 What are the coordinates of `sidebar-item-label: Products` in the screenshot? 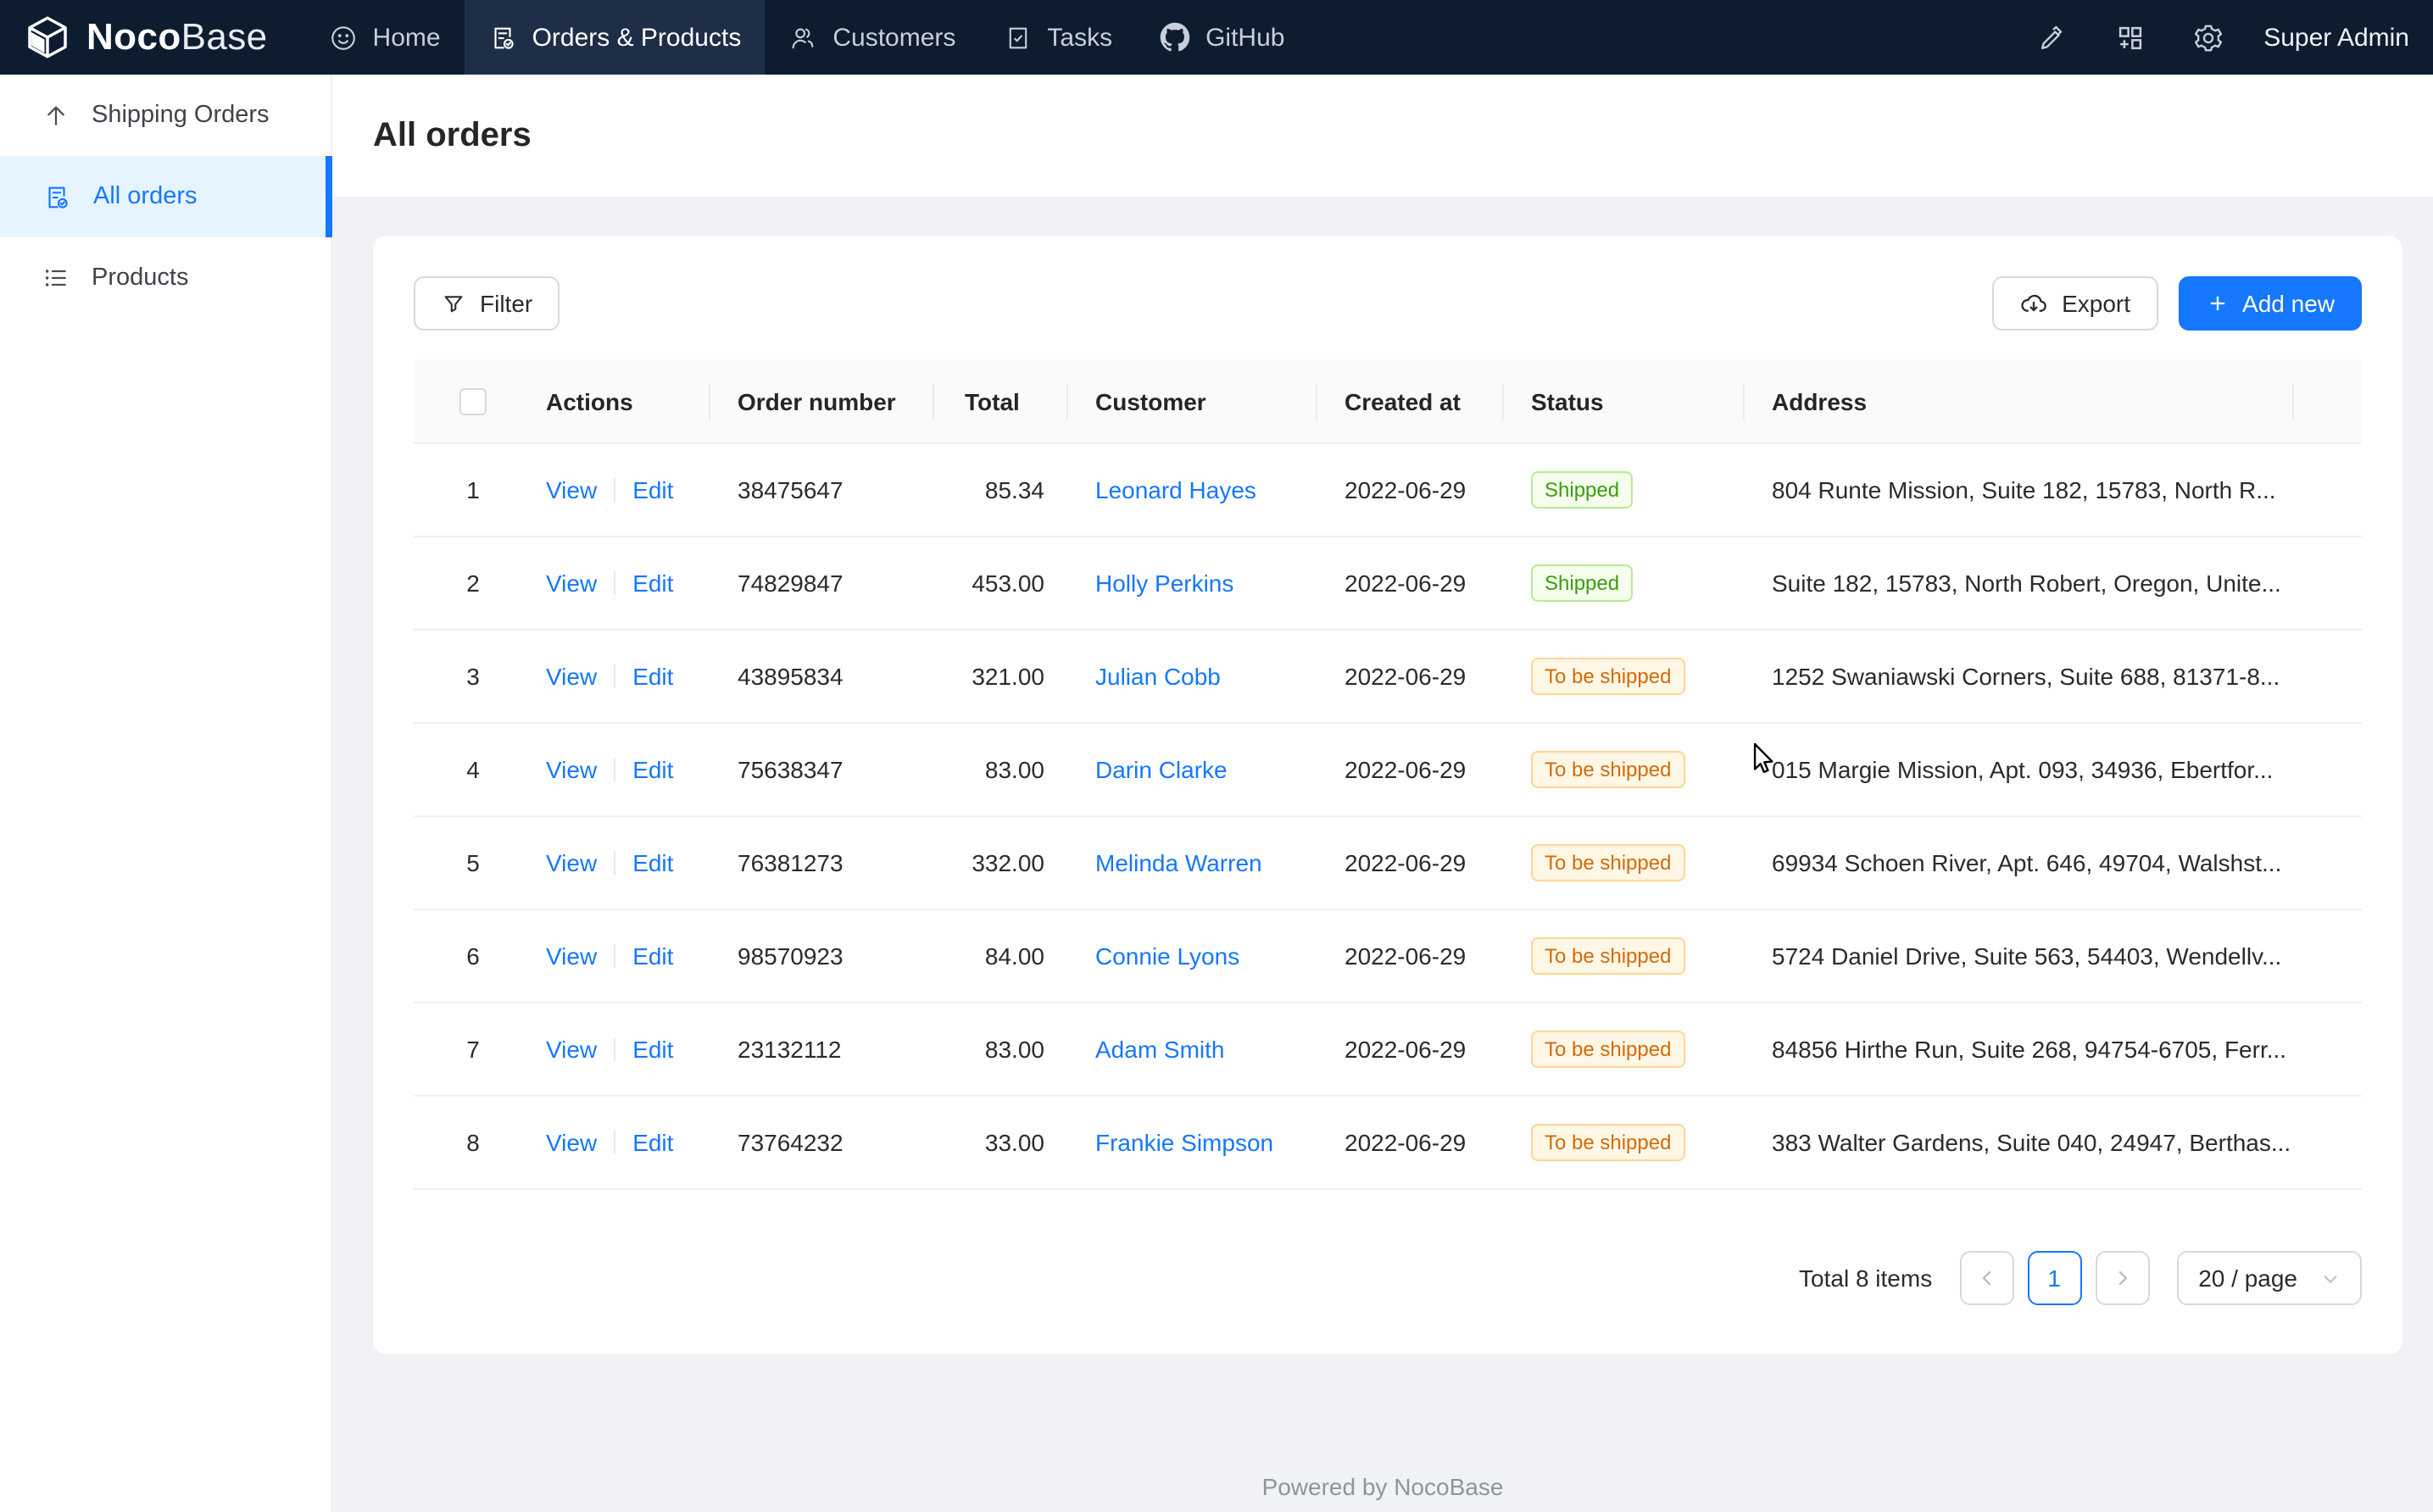 It's located at (141, 278).